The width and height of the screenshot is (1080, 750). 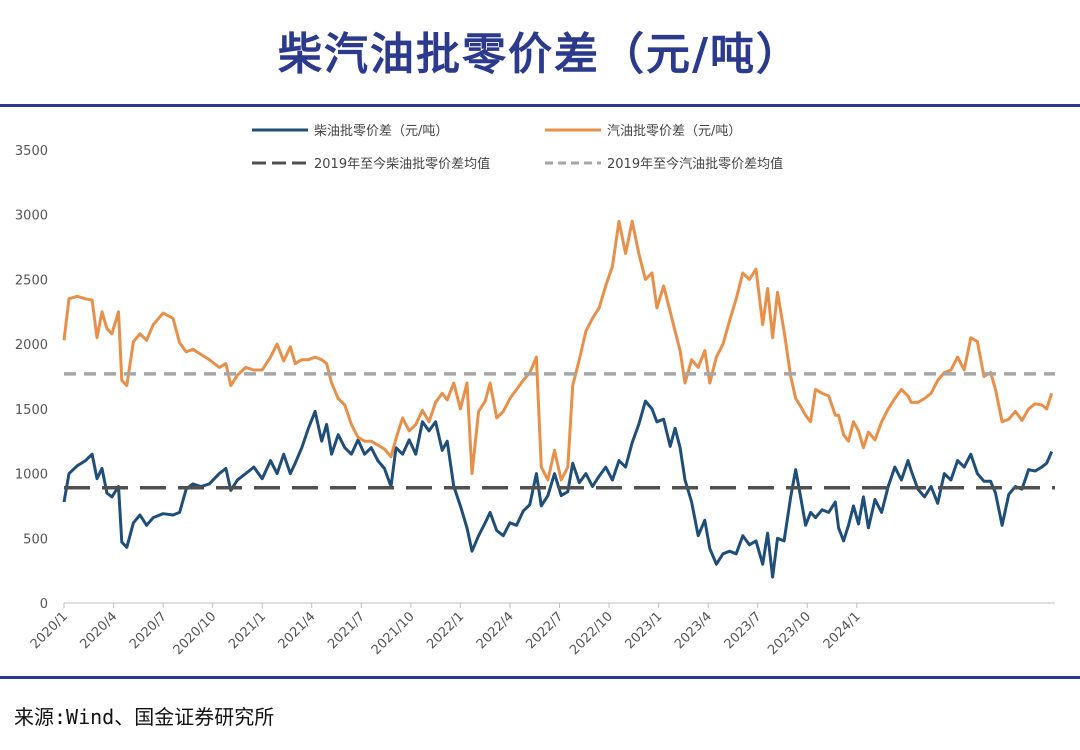 What do you see at coordinates (540, 105) in the screenshot?
I see `header-rule` at bounding box center [540, 105].